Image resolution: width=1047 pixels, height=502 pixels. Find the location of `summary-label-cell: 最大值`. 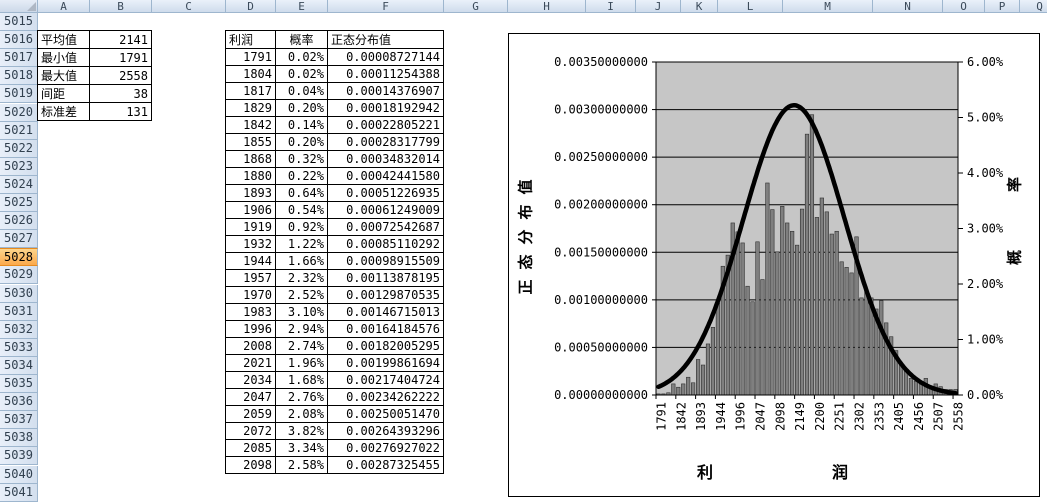

summary-label-cell: 最大值 is located at coordinates (63, 75).